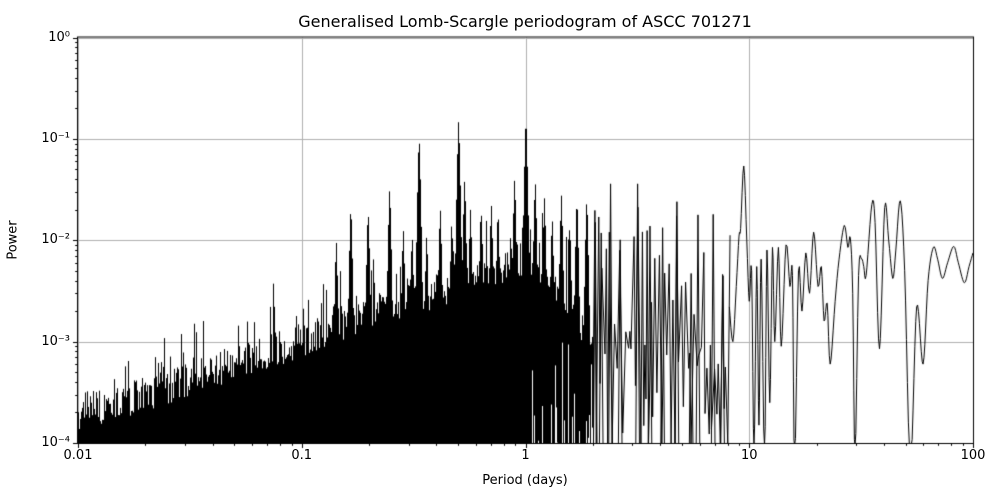  What do you see at coordinates (55, 442) in the screenshot?
I see `y-tick-label: 10⁻⁴` at bounding box center [55, 442].